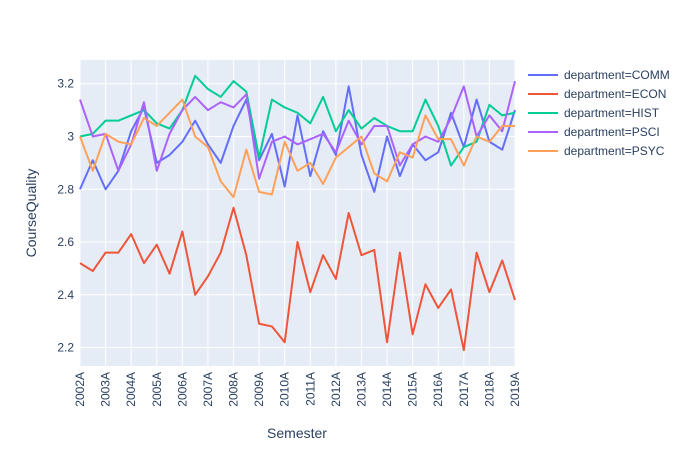 This screenshot has height=450, width=700. I want to click on x-axis-title: Semester, so click(297, 433).